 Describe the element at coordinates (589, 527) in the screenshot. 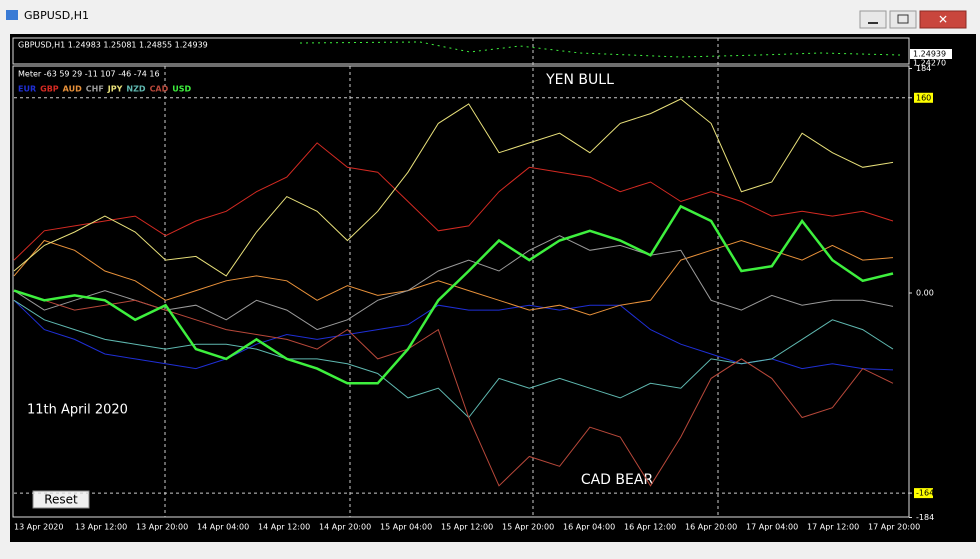

I see `x-tick-label: 16 Apr 04:00` at that location.